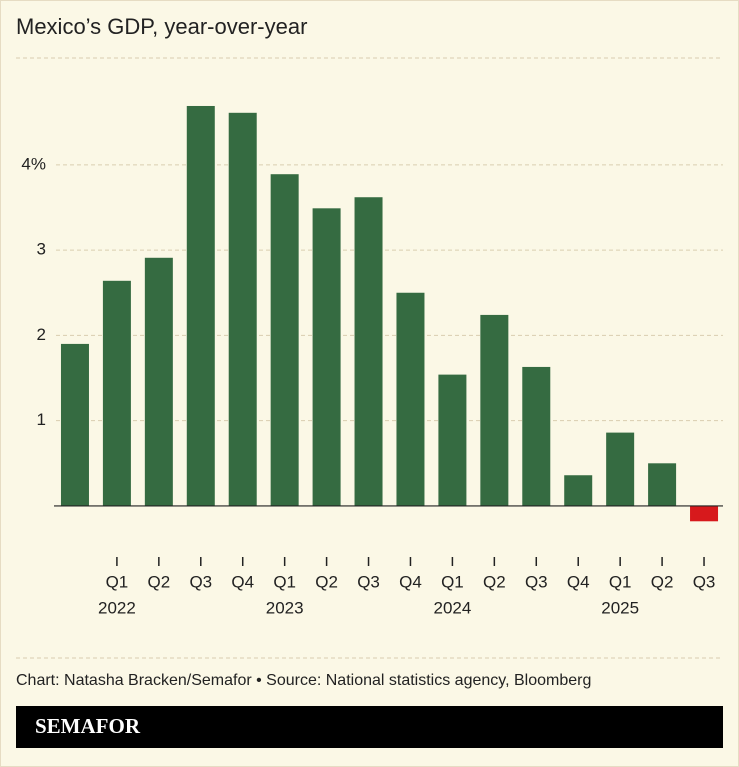 The width and height of the screenshot is (739, 767). Describe the element at coordinates (369, 727) in the screenshot. I see `brand-bar` at that location.